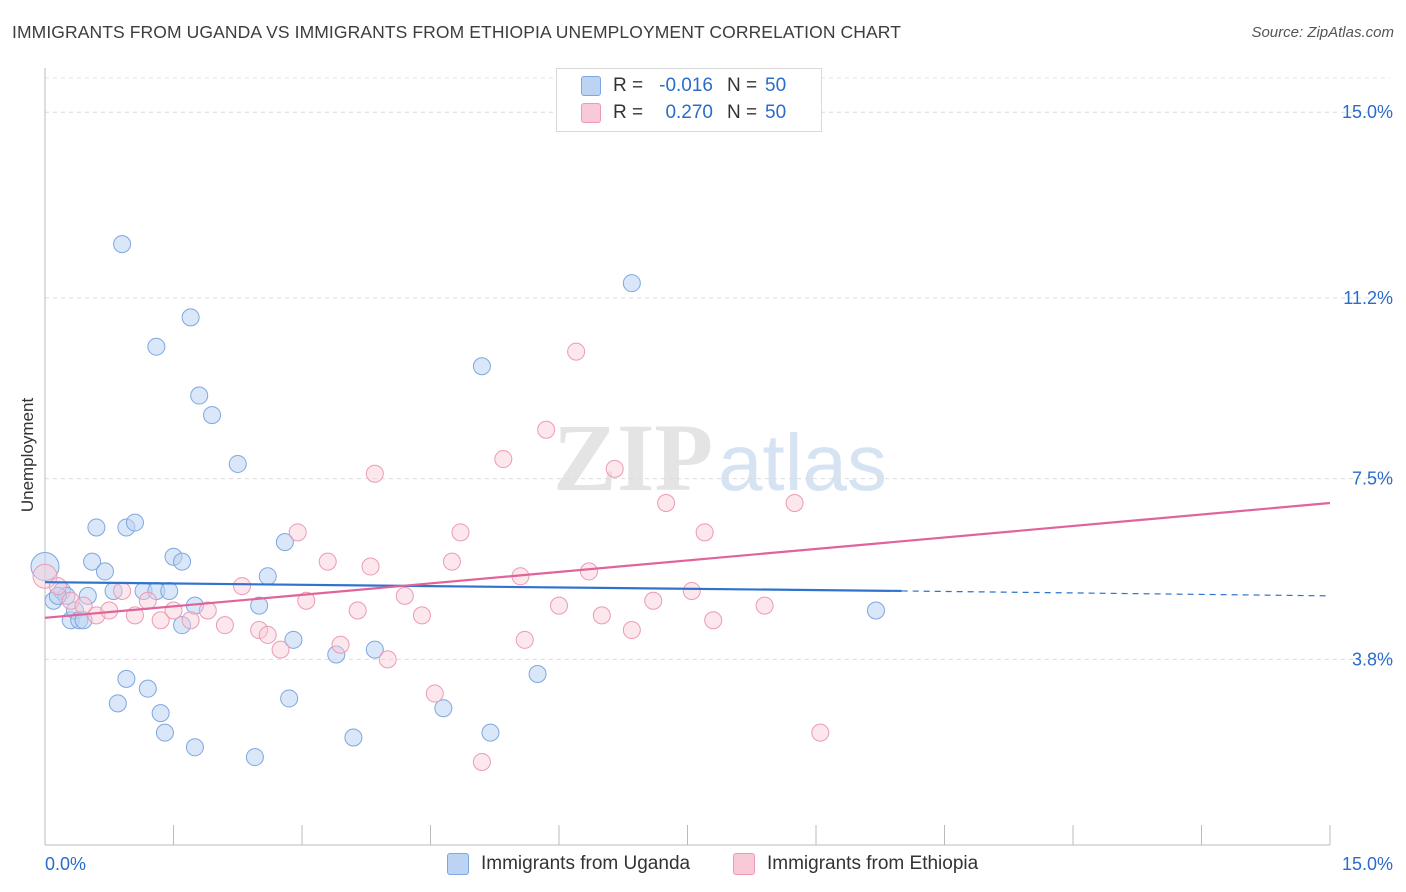 Image resolution: width=1406 pixels, height=892 pixels. Describe the element at coordinates (1116, 593) in the screenshot. I see `uganda-trend-extension` at that location.